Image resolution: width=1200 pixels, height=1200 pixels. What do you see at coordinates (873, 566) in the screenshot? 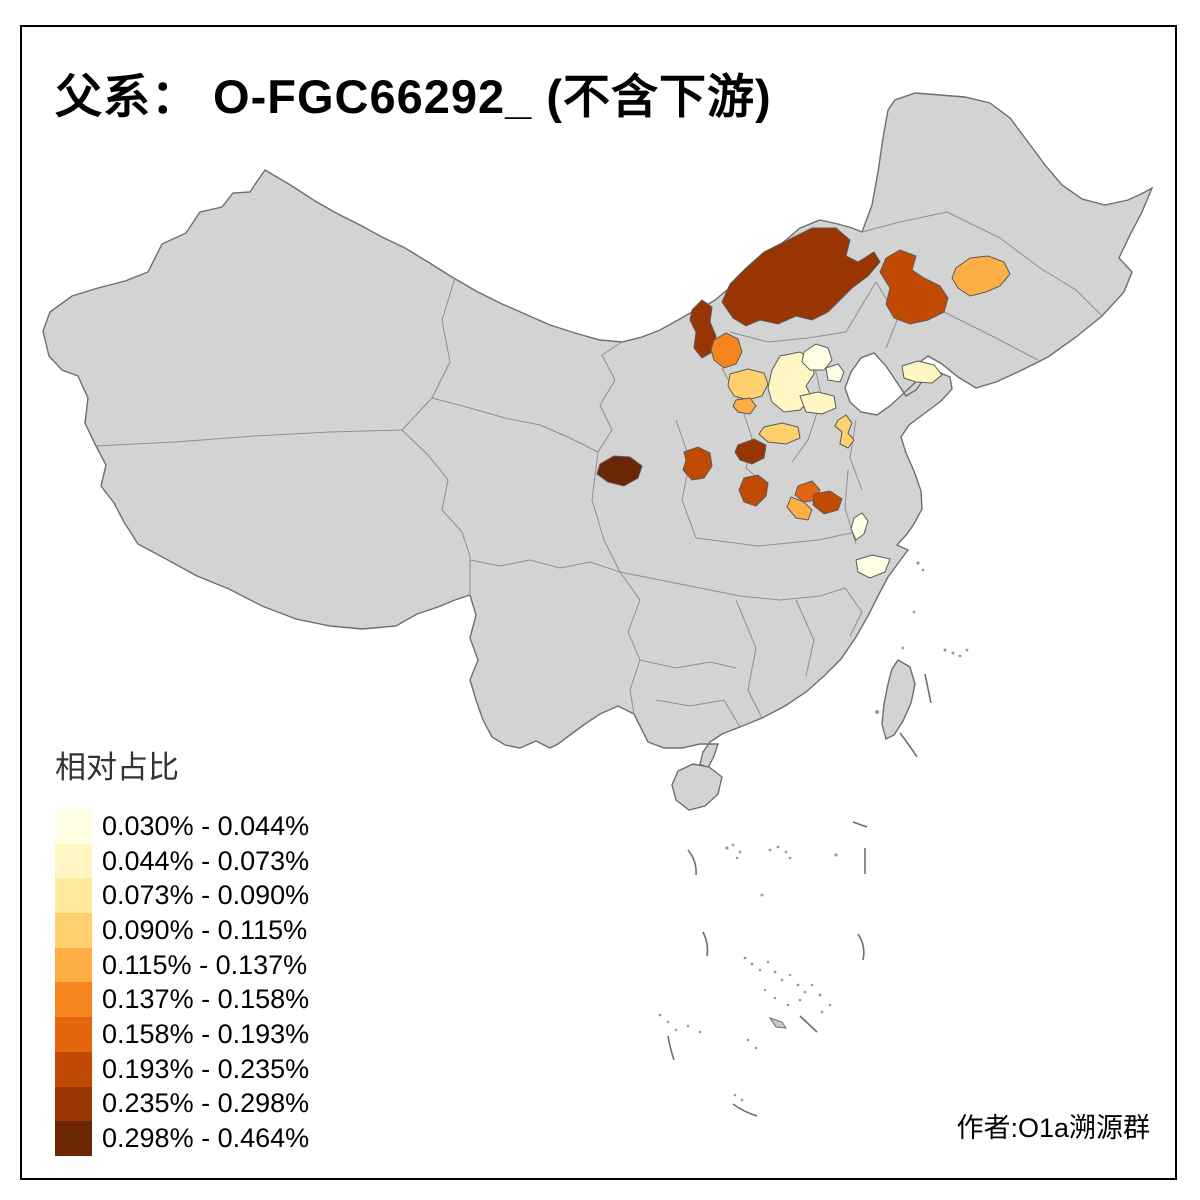
I see `map-region-zhejiang-north` at bounding box center [873, 566].